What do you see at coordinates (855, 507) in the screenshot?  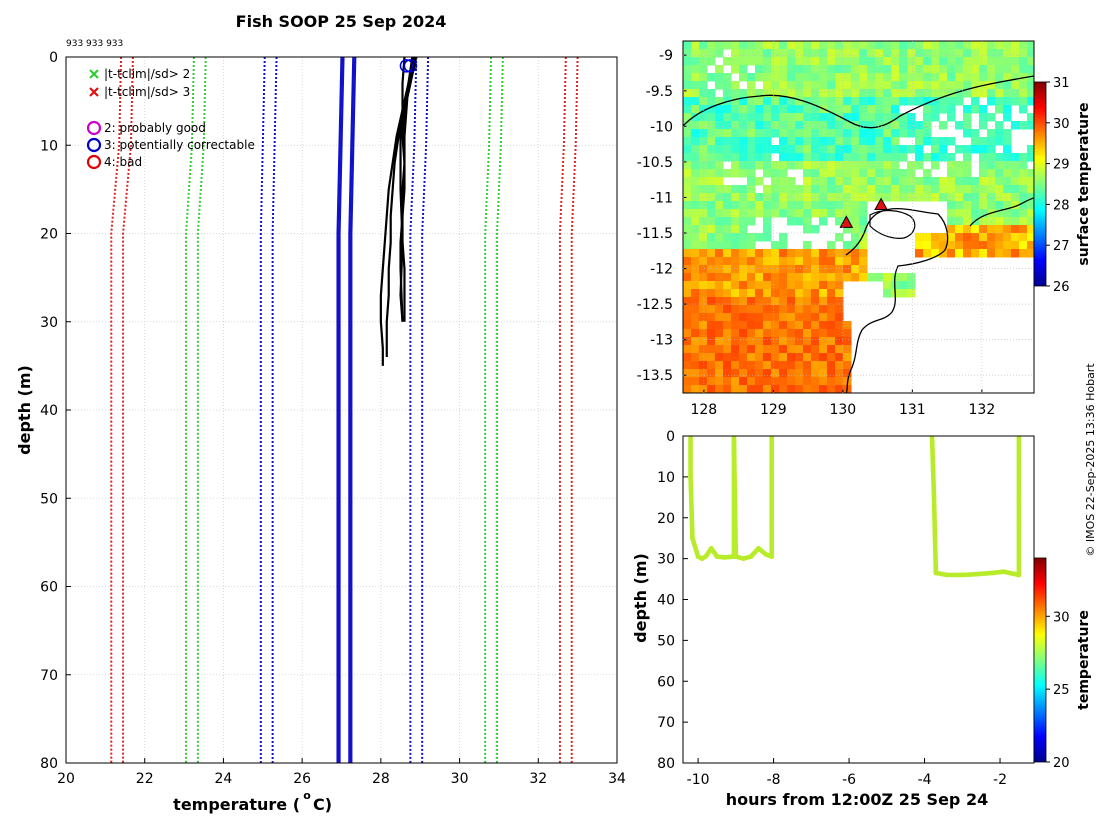 I see `time-depth-points` at bounding box center [855, 507].